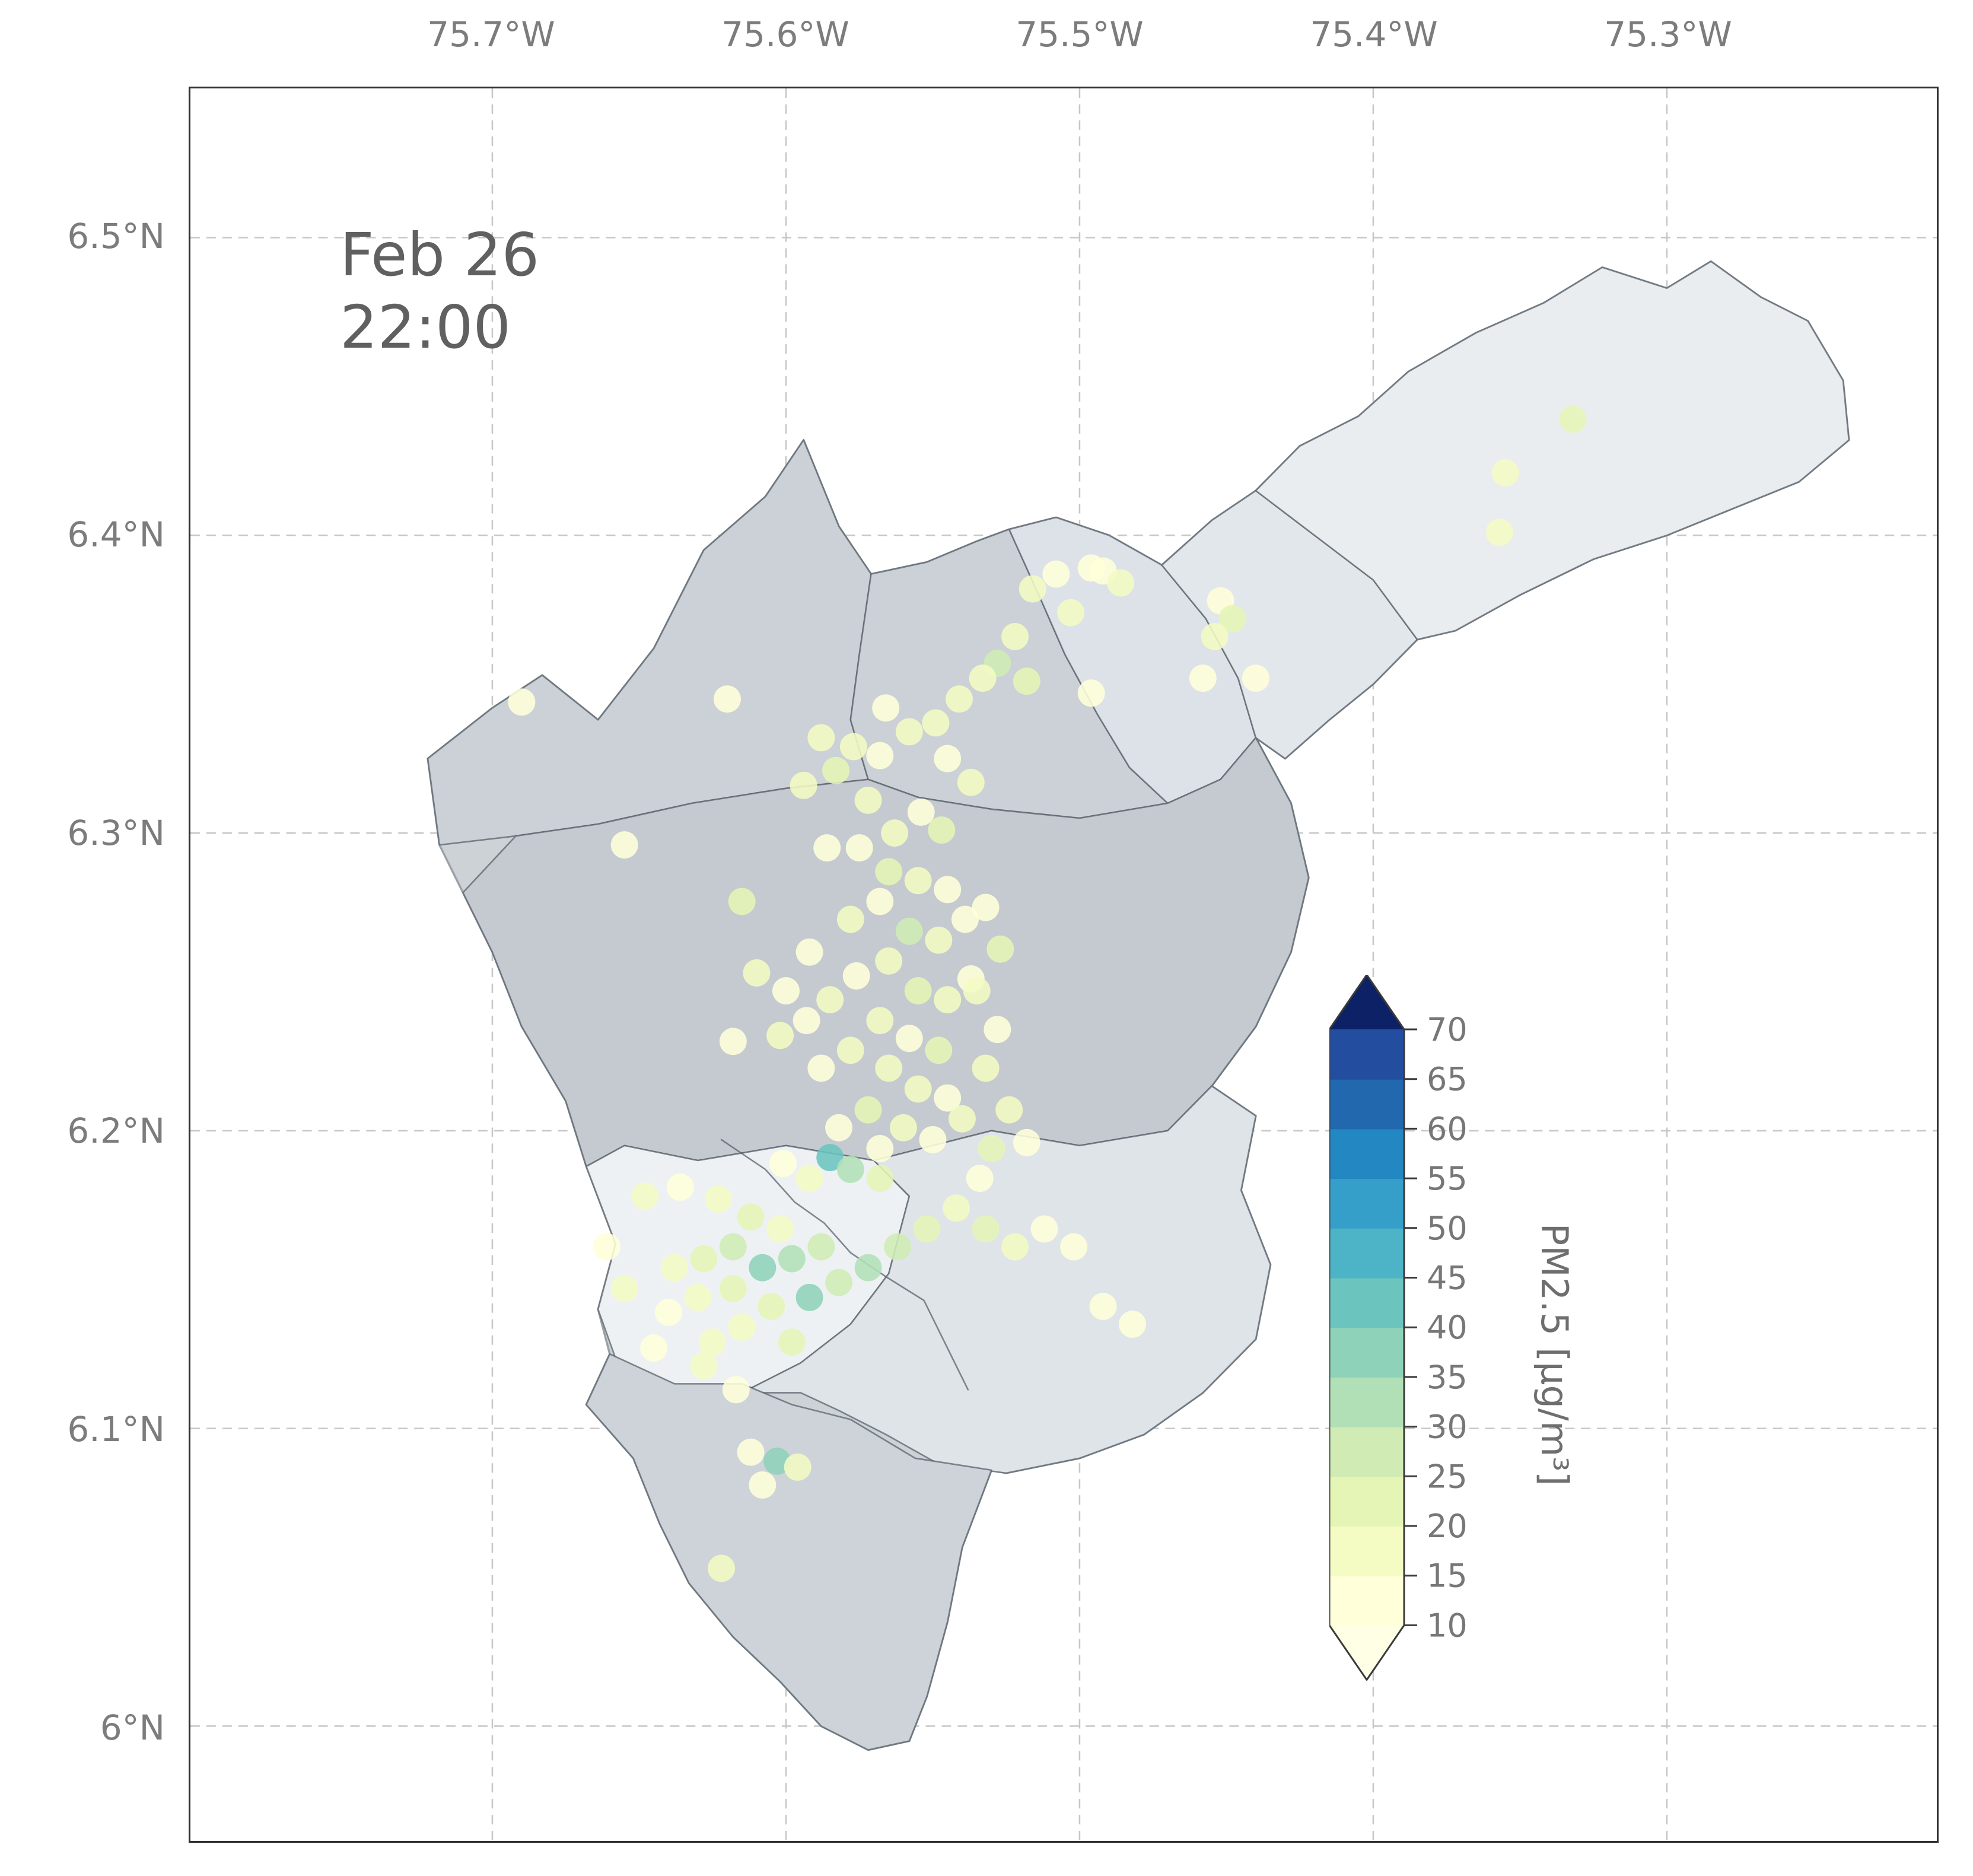 This screenshot has width=1973, height=1876. What do you see at coordinates (1447, 1377) in the screenshot?
I see `colorbar-tick-label: 35` at bounding box center [1447, 1377].